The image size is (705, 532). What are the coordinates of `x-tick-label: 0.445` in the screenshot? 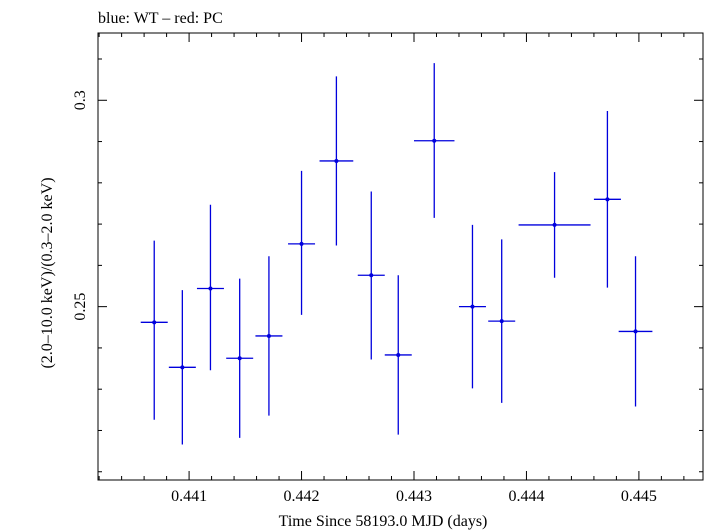 It's located at (639, 496).